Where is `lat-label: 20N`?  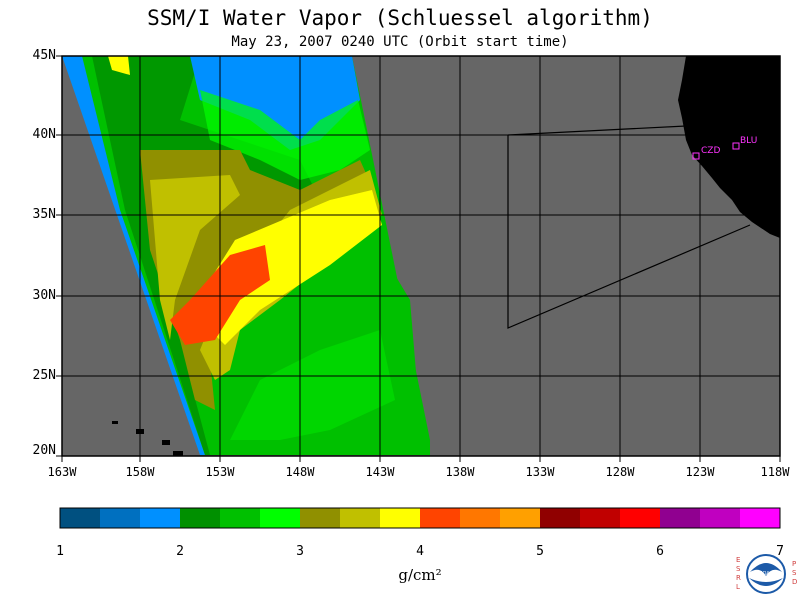 lat-label: 20N is located at coordinates (44, 450).